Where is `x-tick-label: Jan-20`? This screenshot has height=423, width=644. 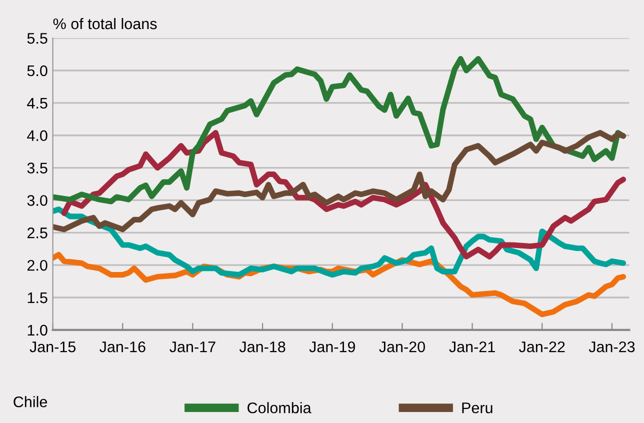
x-tick-label: Jan-20 is located at coordinates (402, 346).